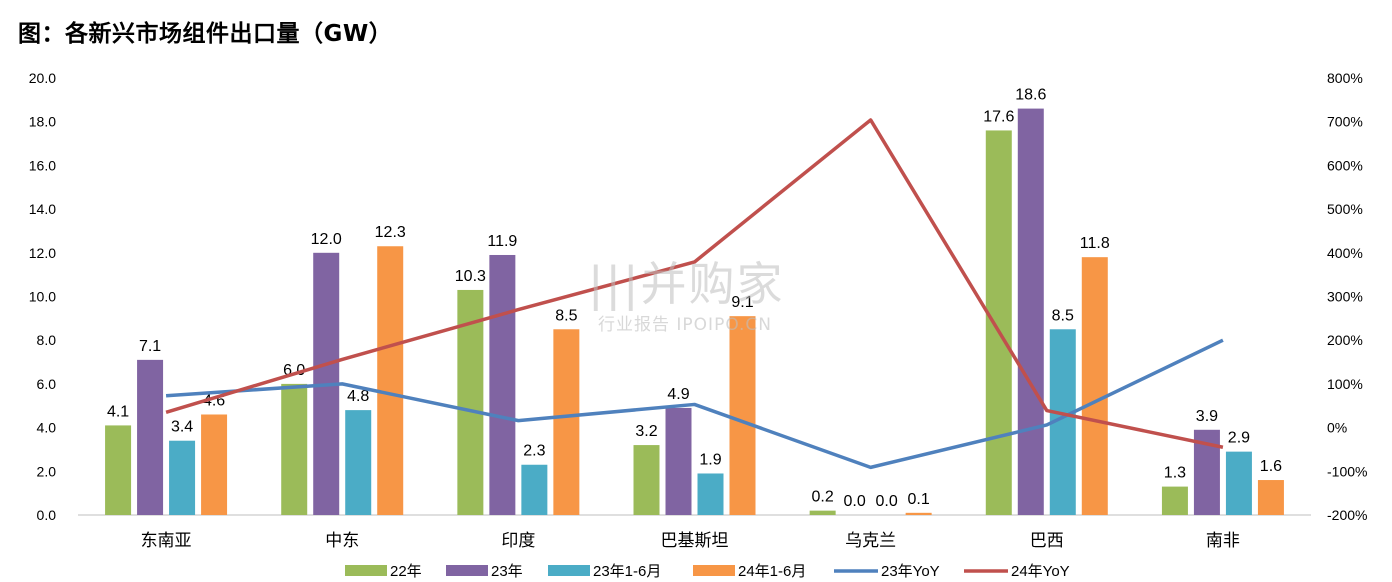  What do you see at coordinates (518, 540) in the screenshot?
I see `x-tick-label: 印度` at bounding box center [518, 540].